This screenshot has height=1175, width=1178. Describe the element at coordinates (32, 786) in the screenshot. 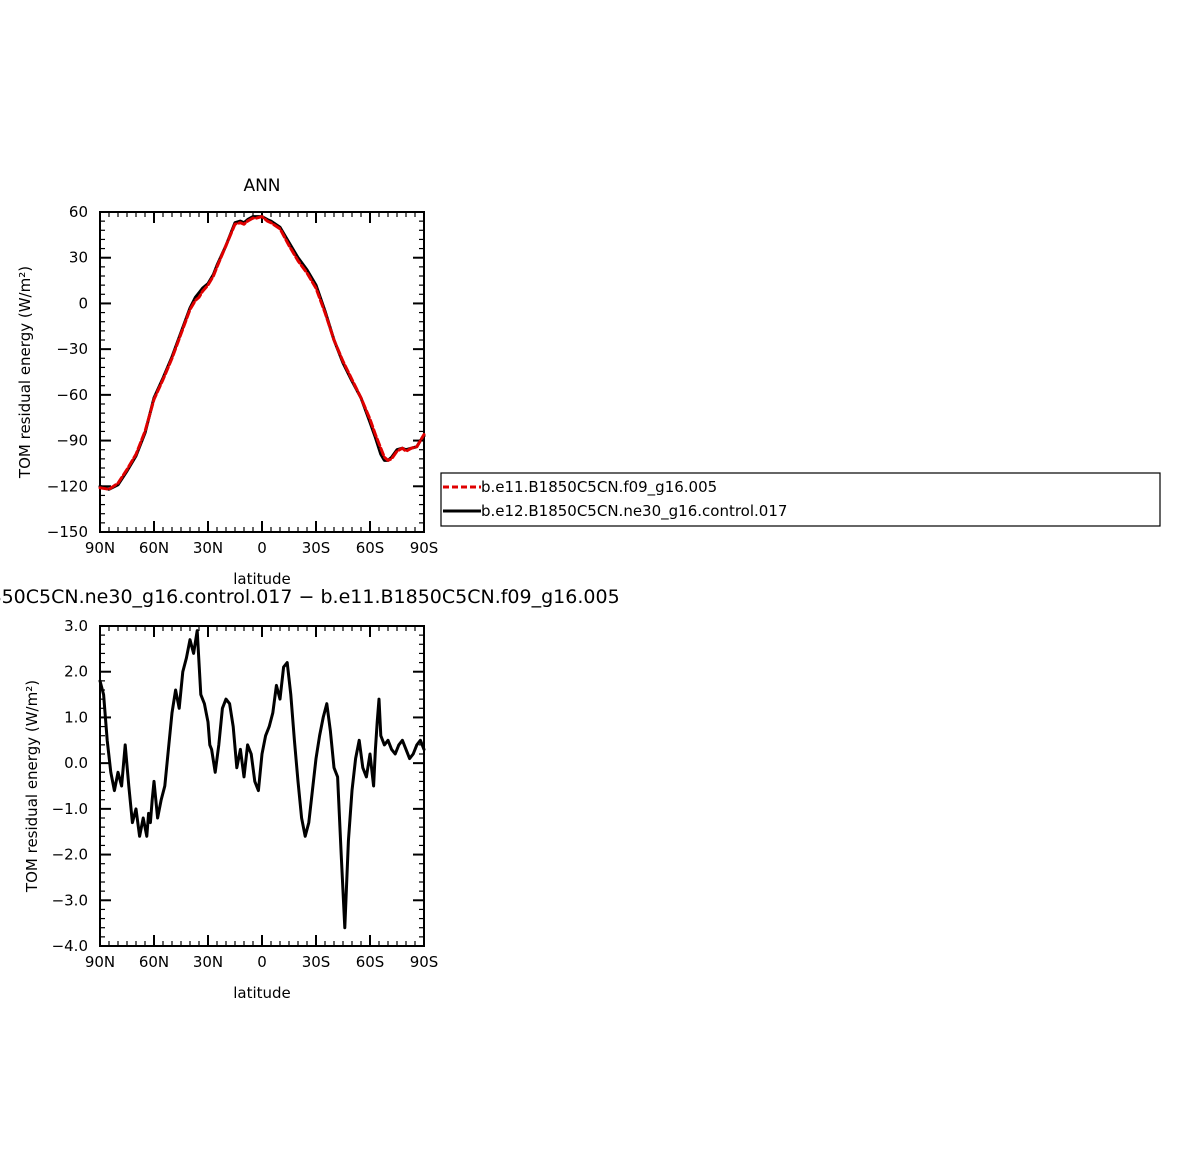

I see `bottom-y-axis-label: TOM residual energy (W/m²)` at that location.